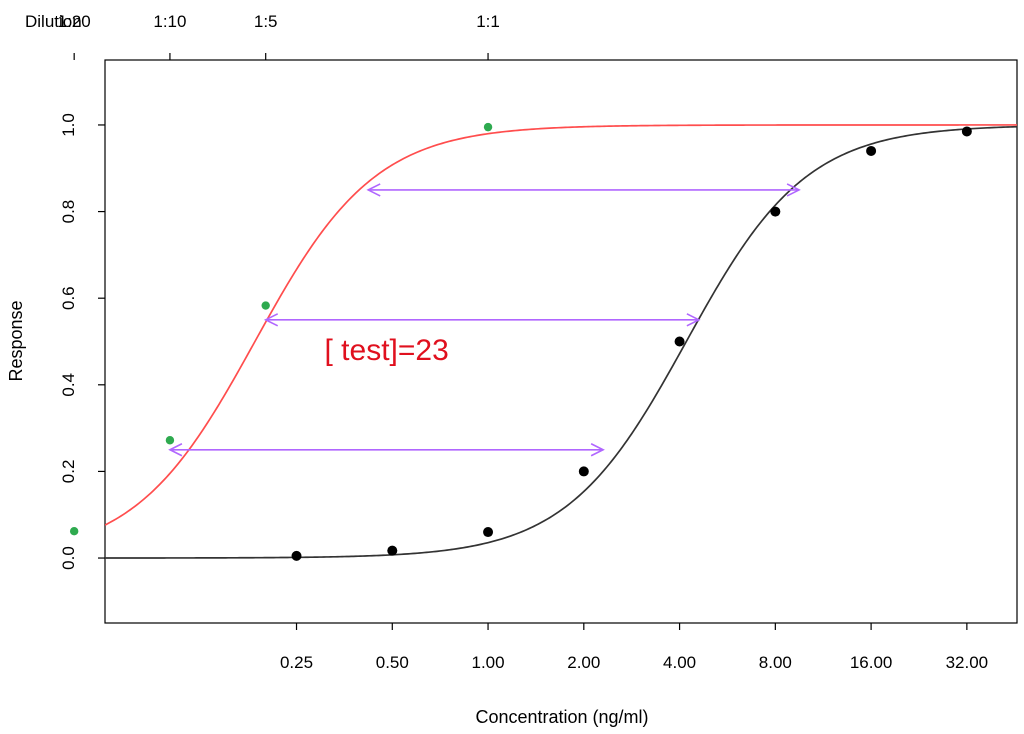 The height and width of the screenshot is (734, 1024). What do you see at coordinates (871, 662) in the screenshot?
I see `x-tick-label: 16.00` at bounding box center [871, 662].